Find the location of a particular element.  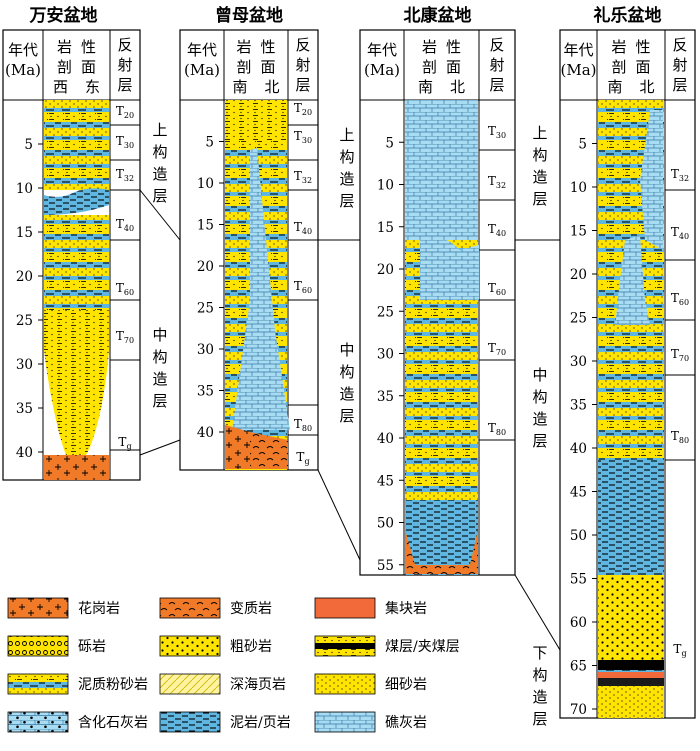

legend-item: 变质岩 is located at coordinates (215, 608).